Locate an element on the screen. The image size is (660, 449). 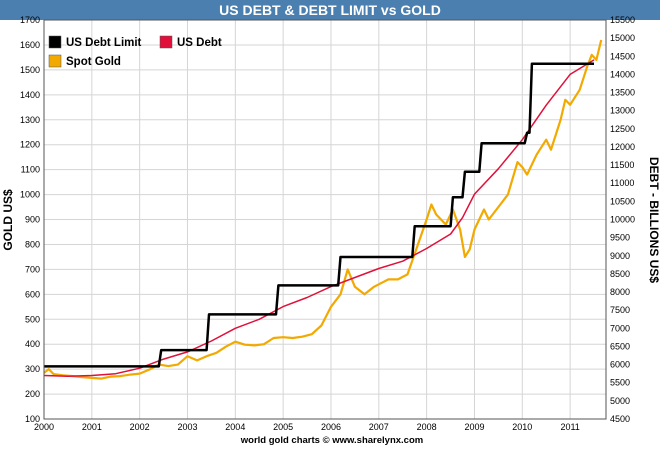
right-tick-label: 15500 is located at coordinates (622, 20).